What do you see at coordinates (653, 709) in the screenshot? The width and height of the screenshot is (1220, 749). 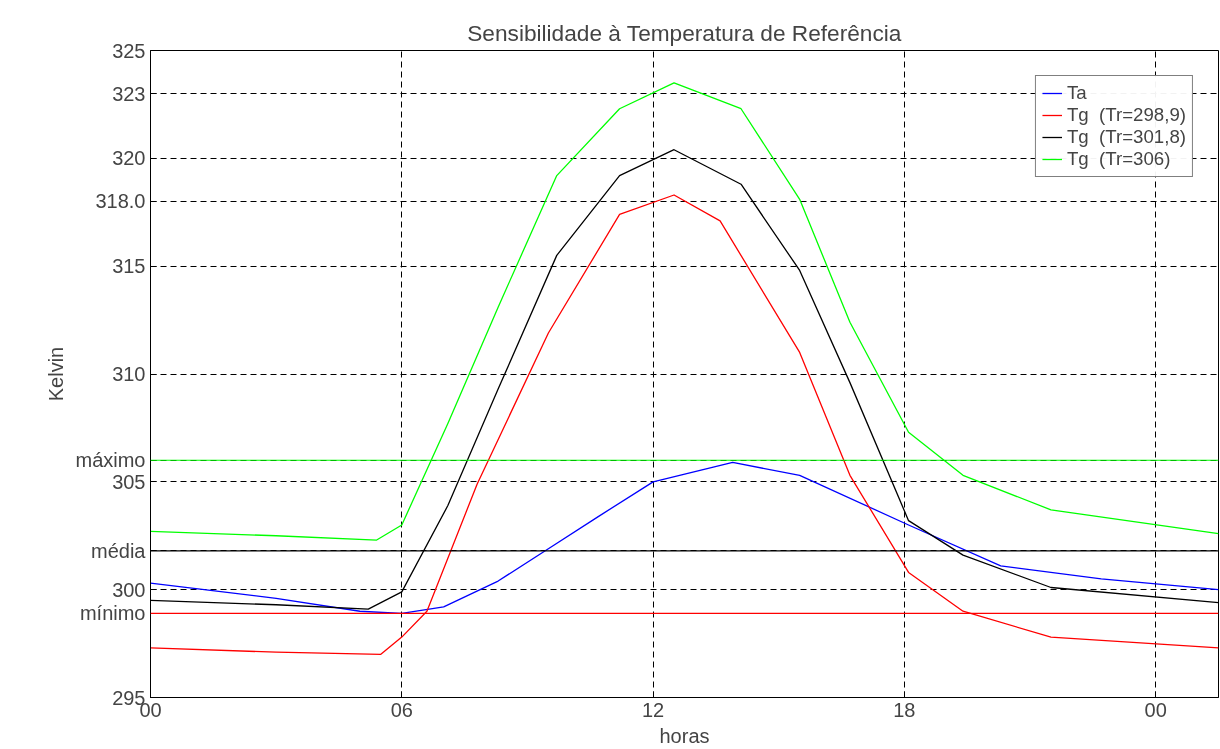 I see `x-tick-label: 12` at bounding box center [653, 709].